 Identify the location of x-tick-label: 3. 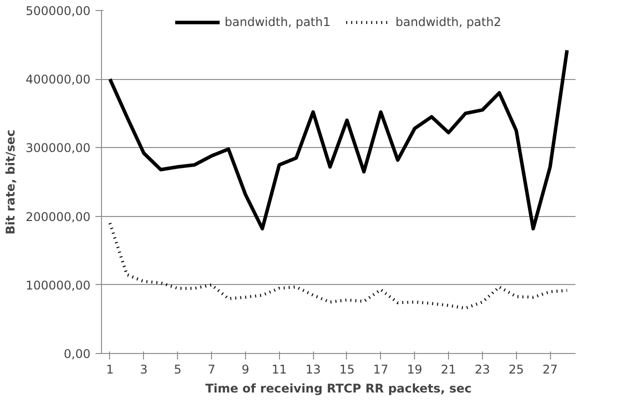
(144, 369).